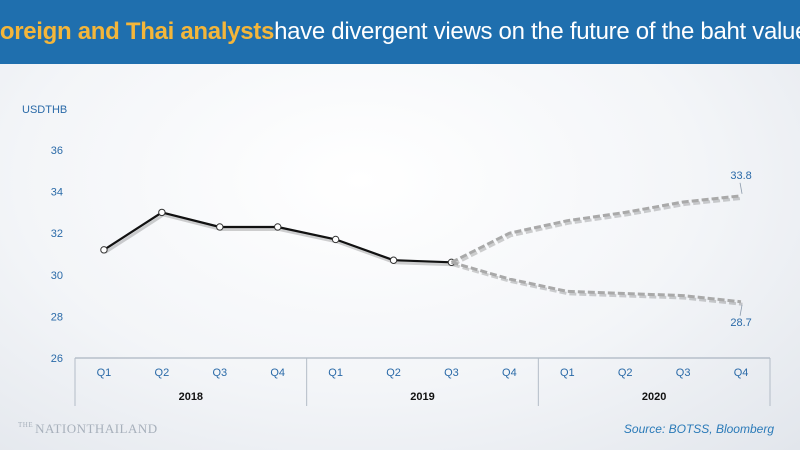  Describe the element at coordinates (57, 276) in the screenshot. I see `y-tick-label: 30` at that location.